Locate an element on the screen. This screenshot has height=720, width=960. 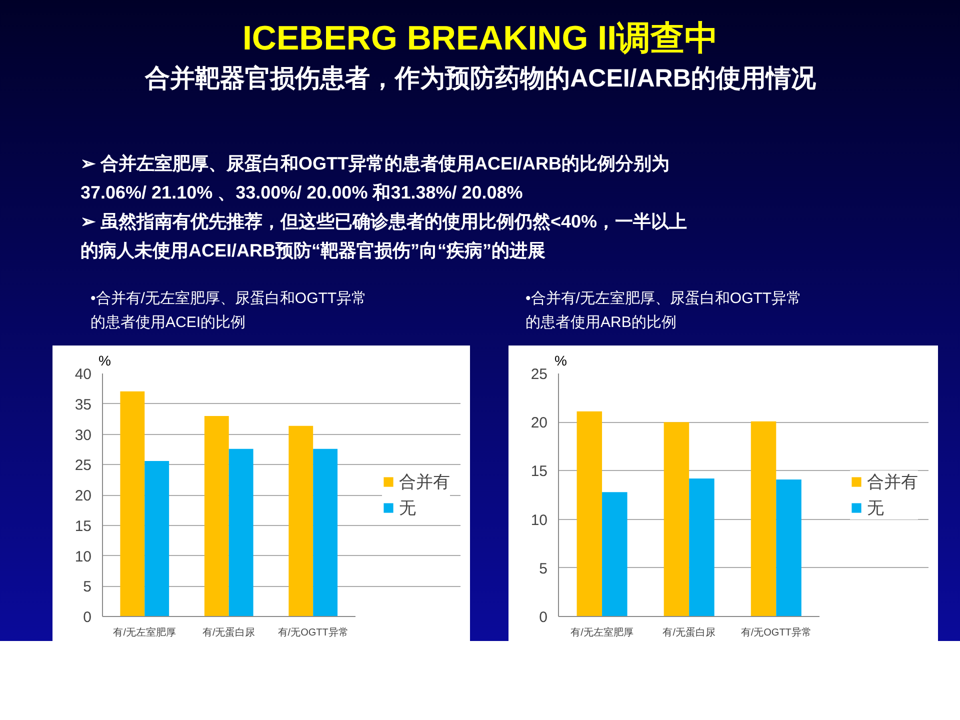
y-tick-label: 30 is located at coordinates (83, 435).